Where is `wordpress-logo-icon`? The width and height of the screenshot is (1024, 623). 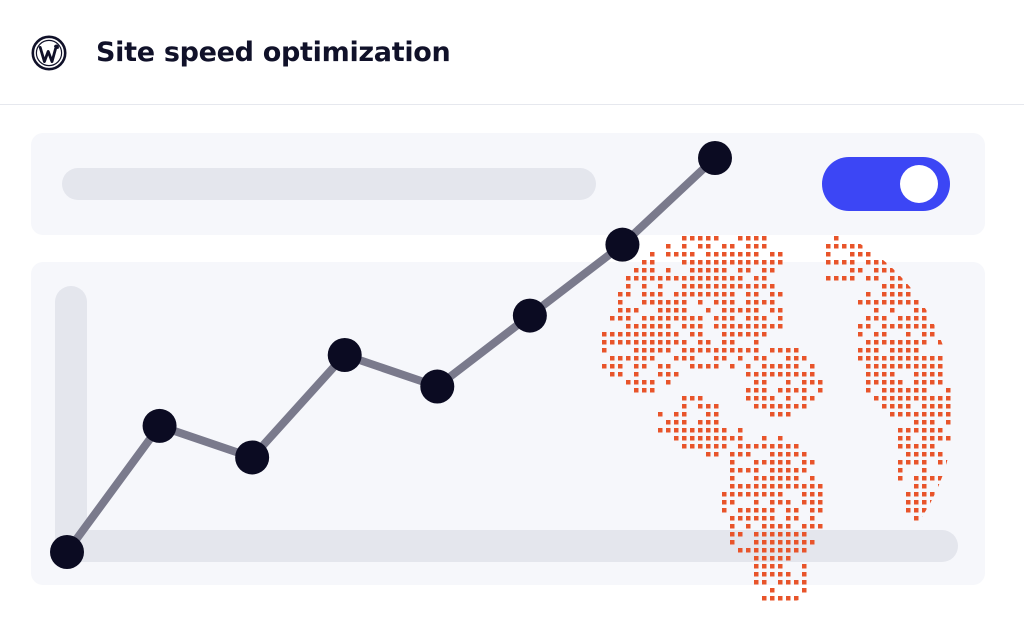 wordpress-logo-icon is located at coordinates (49, 53).